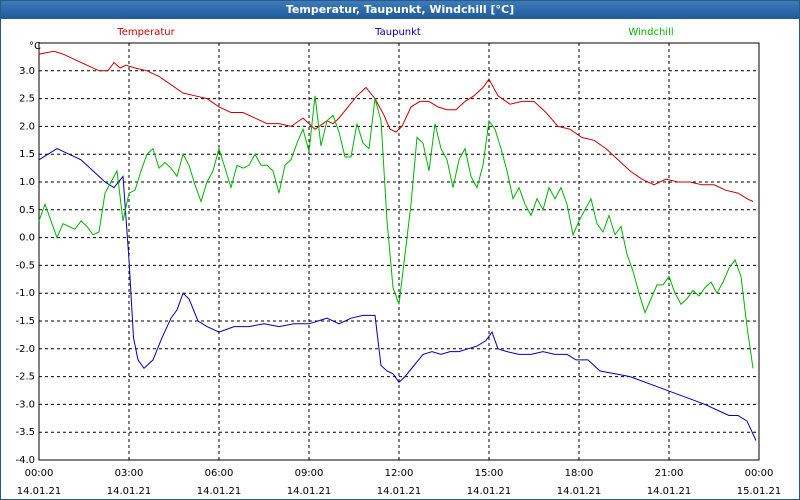  I want to click on legend-entry-windchill: Windchill, so click(650, 32).